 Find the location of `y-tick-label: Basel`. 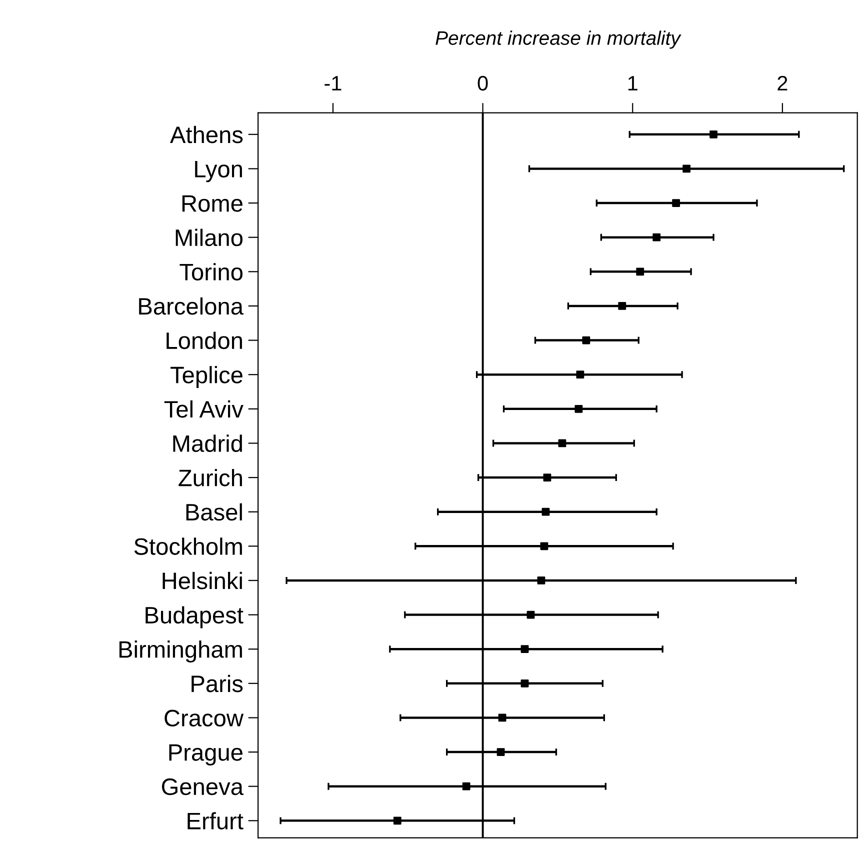

y-tick-label: Basel is located at coordinates (214, 512).